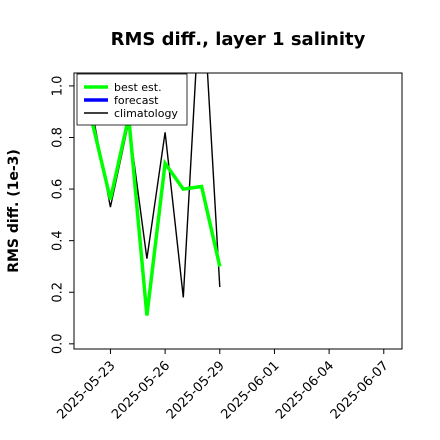 Image resolution: width=440 pixels, height=440 pixels. What do you see at coordinates (58, 86) in the screenshot?
I see `y-tick-label: 1.0` at bounding box center [58, 86].